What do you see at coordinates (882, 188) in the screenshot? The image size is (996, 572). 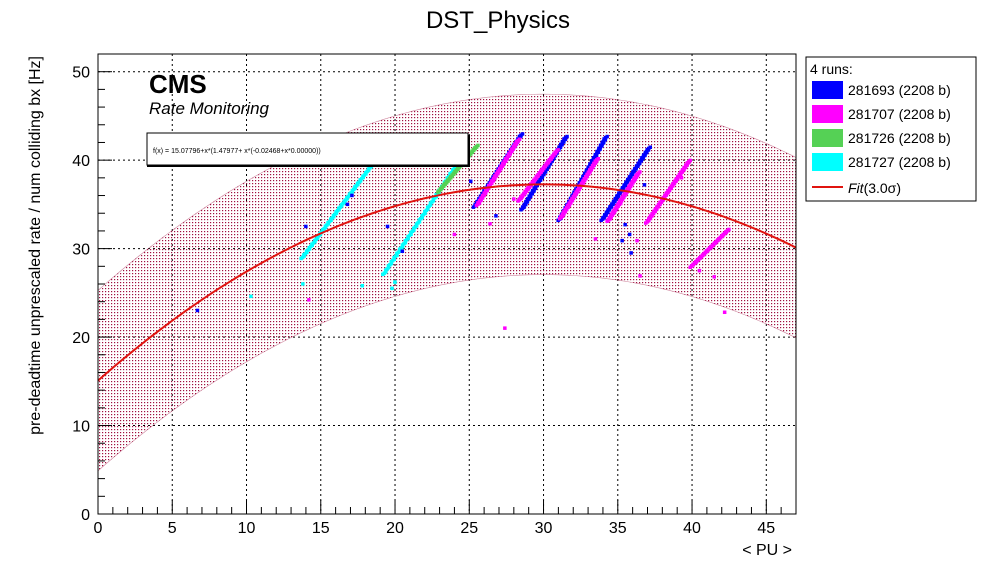 I see `legend-fit-suffix: (3.0σ)` at bounding box center [882, 188].